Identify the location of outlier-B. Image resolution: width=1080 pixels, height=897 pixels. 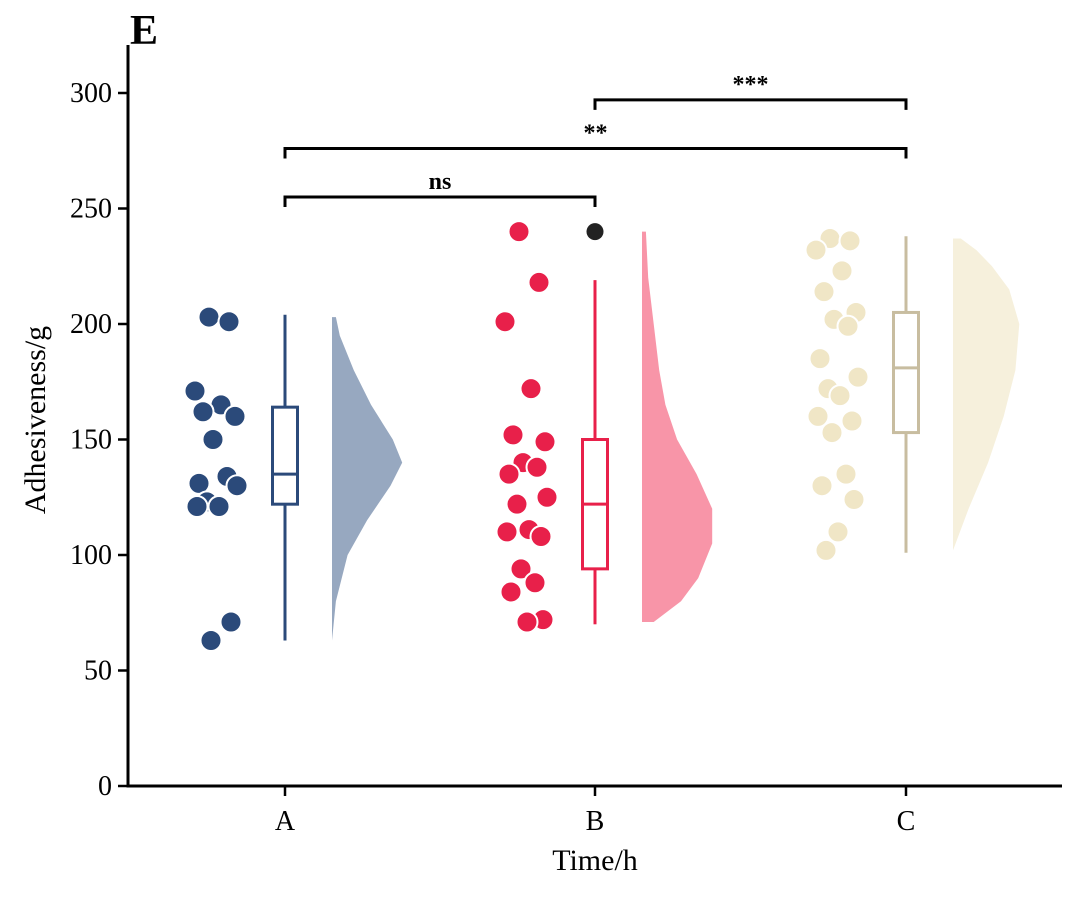
(595, 232).